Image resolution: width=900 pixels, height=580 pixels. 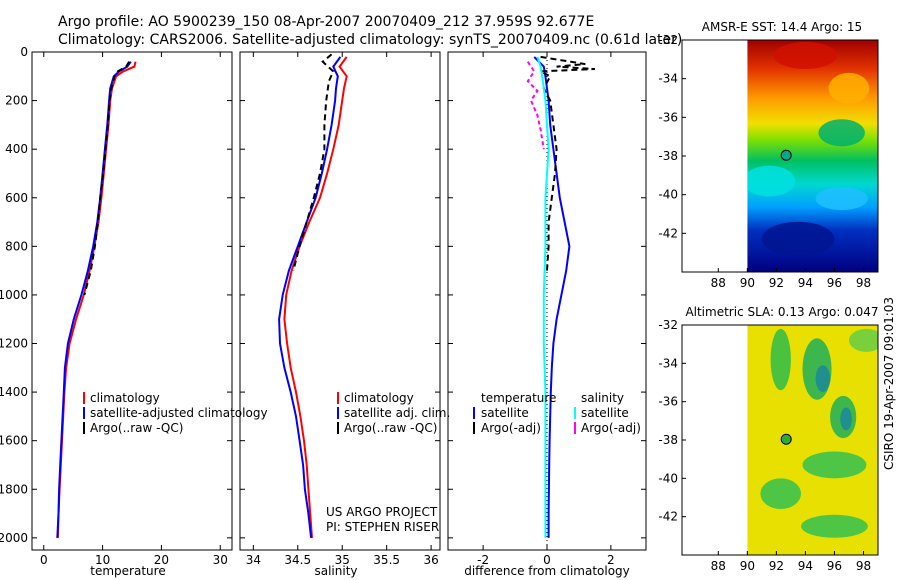 What do you see at coordinates (611, 428) in the screenshot?
I see `legend-sal-argo-label: Argo(-adj)` at bounding box center [611, 428].